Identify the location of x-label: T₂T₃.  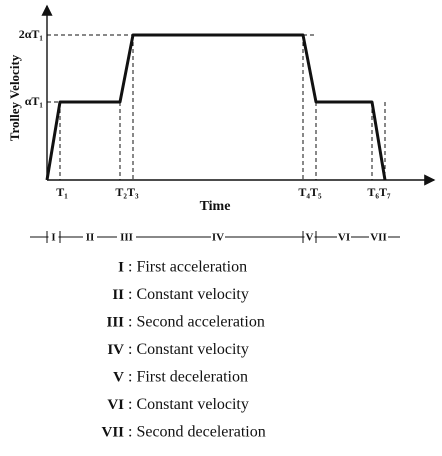
(127, 192).